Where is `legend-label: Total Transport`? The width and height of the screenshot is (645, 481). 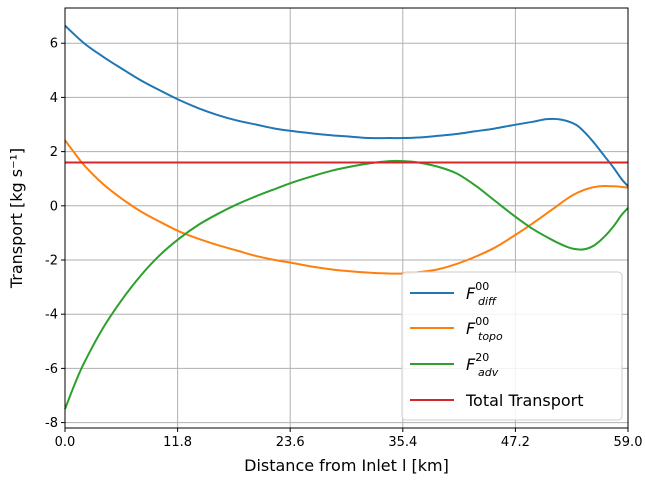
legend-label: Total Transport is located at coordinates (524, 400).